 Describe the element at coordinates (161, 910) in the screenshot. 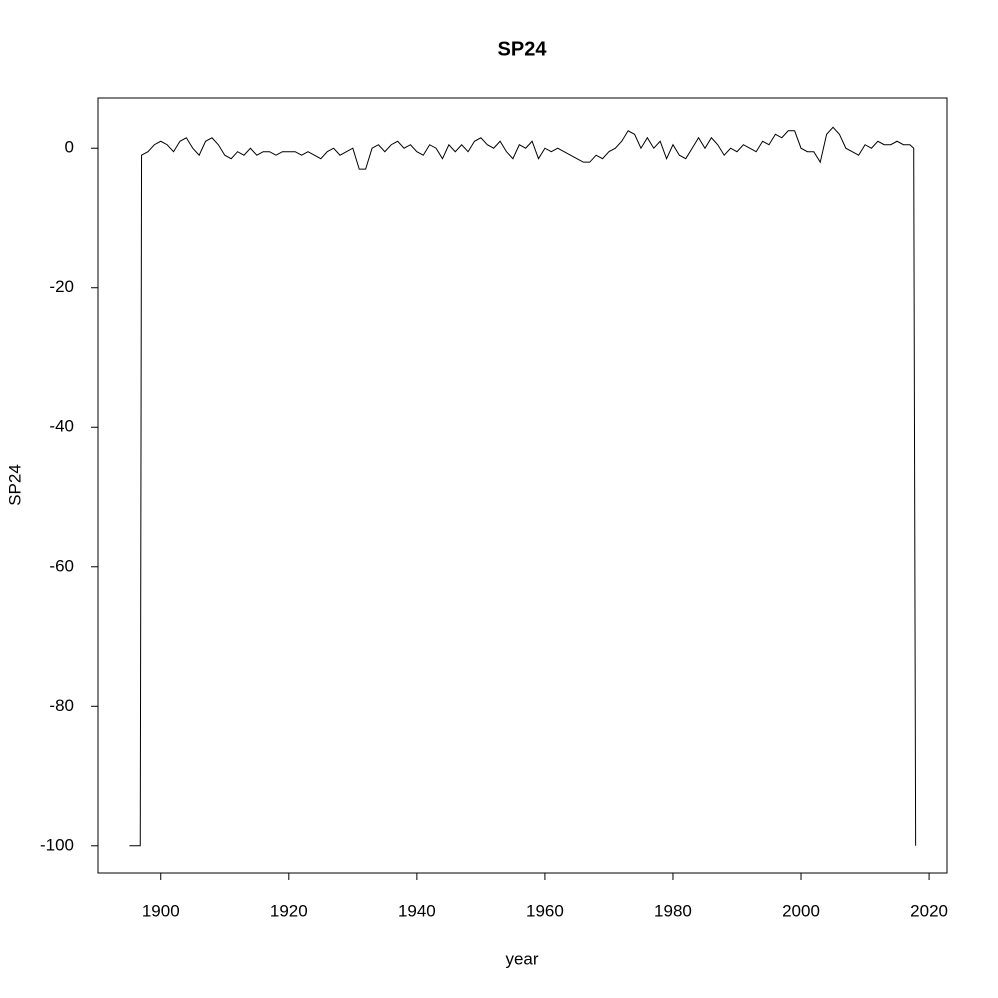

I see `x-tick-label: 1900` at that location.